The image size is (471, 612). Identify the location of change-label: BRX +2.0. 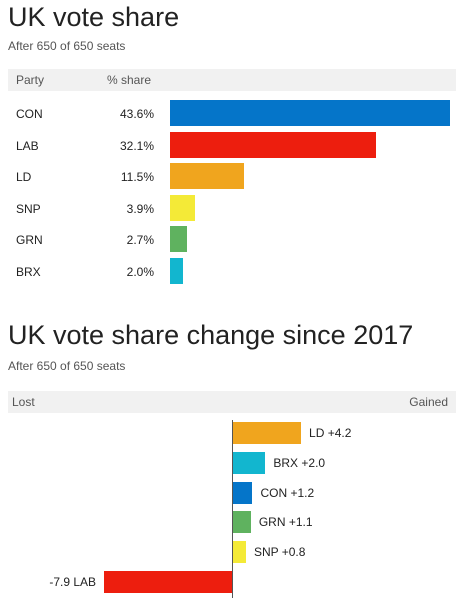
(299, 462).